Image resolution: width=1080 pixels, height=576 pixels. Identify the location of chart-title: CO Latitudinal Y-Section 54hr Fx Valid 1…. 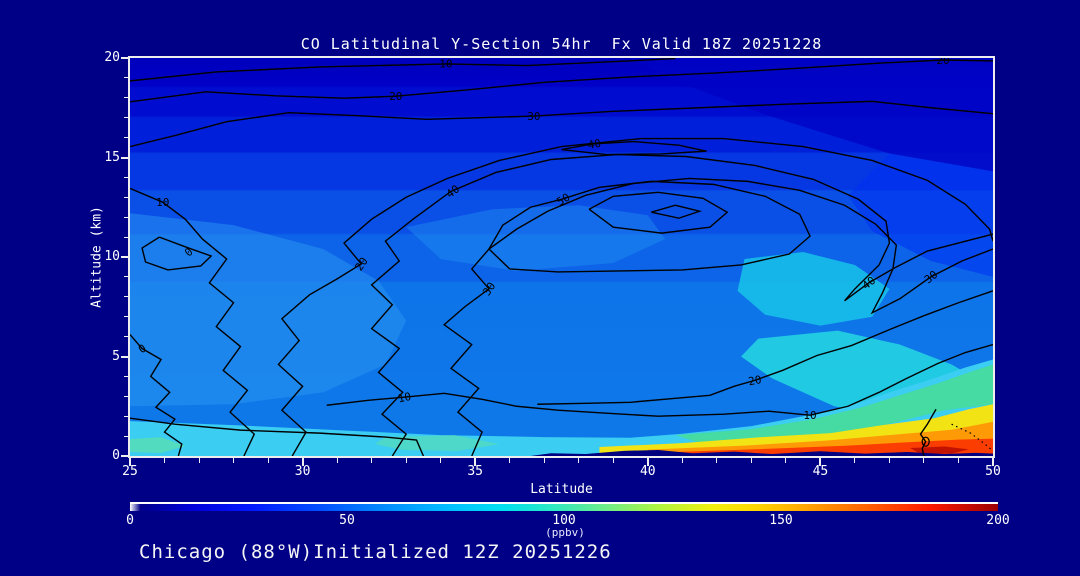
(561, 44).